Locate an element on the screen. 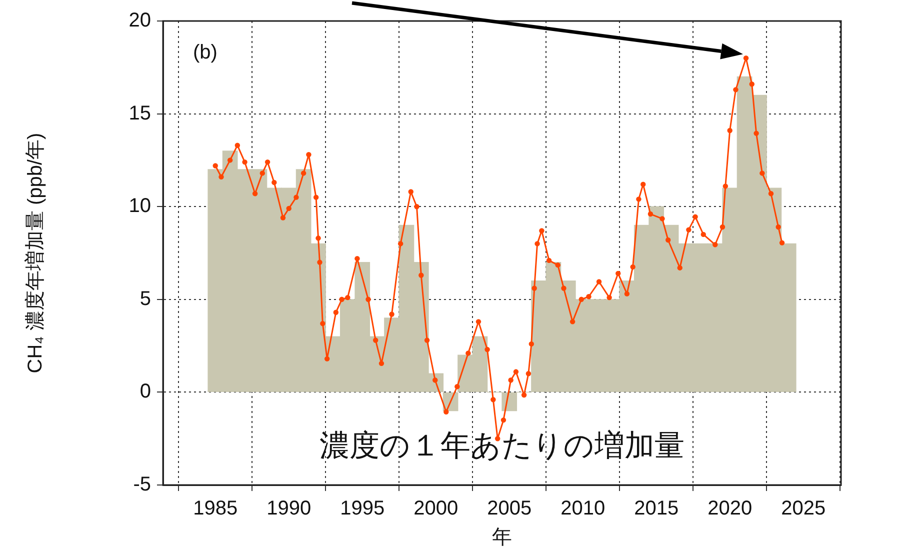 This screenshot has height=558, width=897. x-tick-label: 1995 is located at coordinates (362, 509).